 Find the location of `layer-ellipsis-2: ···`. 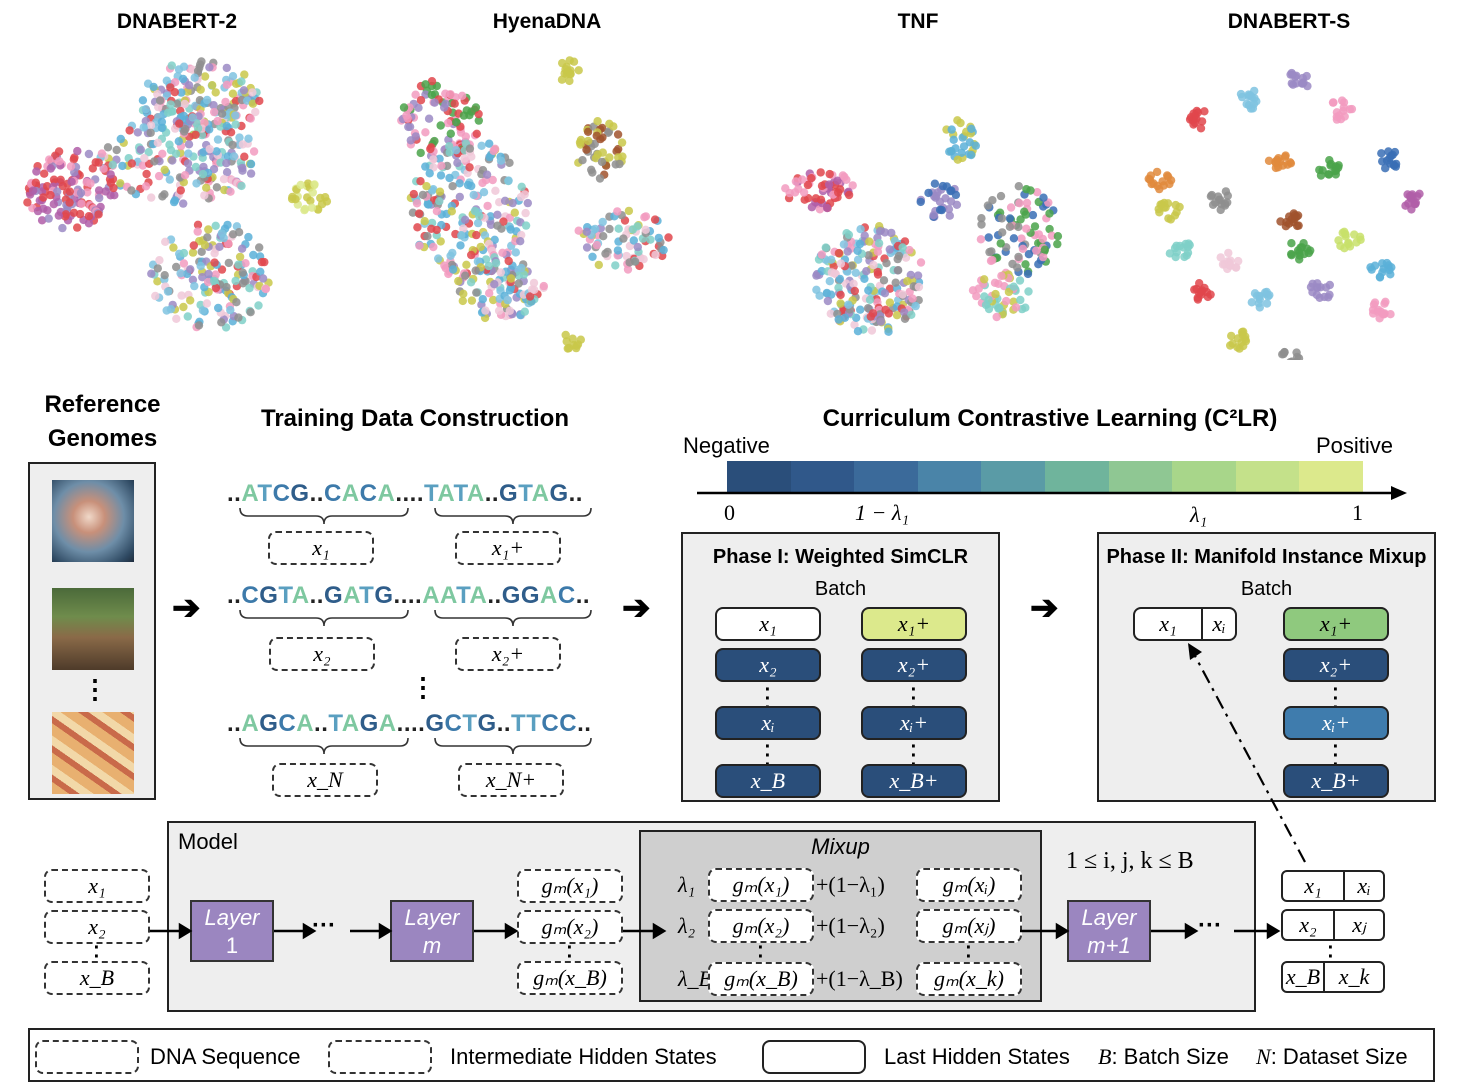

layer-ellipsis-2: ··· is located at coordinates (1210, 925).